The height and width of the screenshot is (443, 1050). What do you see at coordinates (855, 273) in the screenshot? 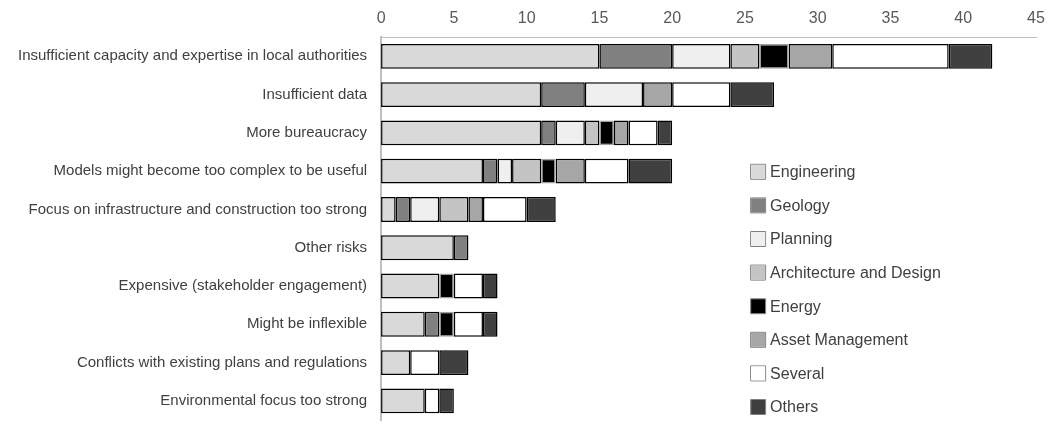
I see `legend-label: Architecture and Design` at bounding box center [855, 273].